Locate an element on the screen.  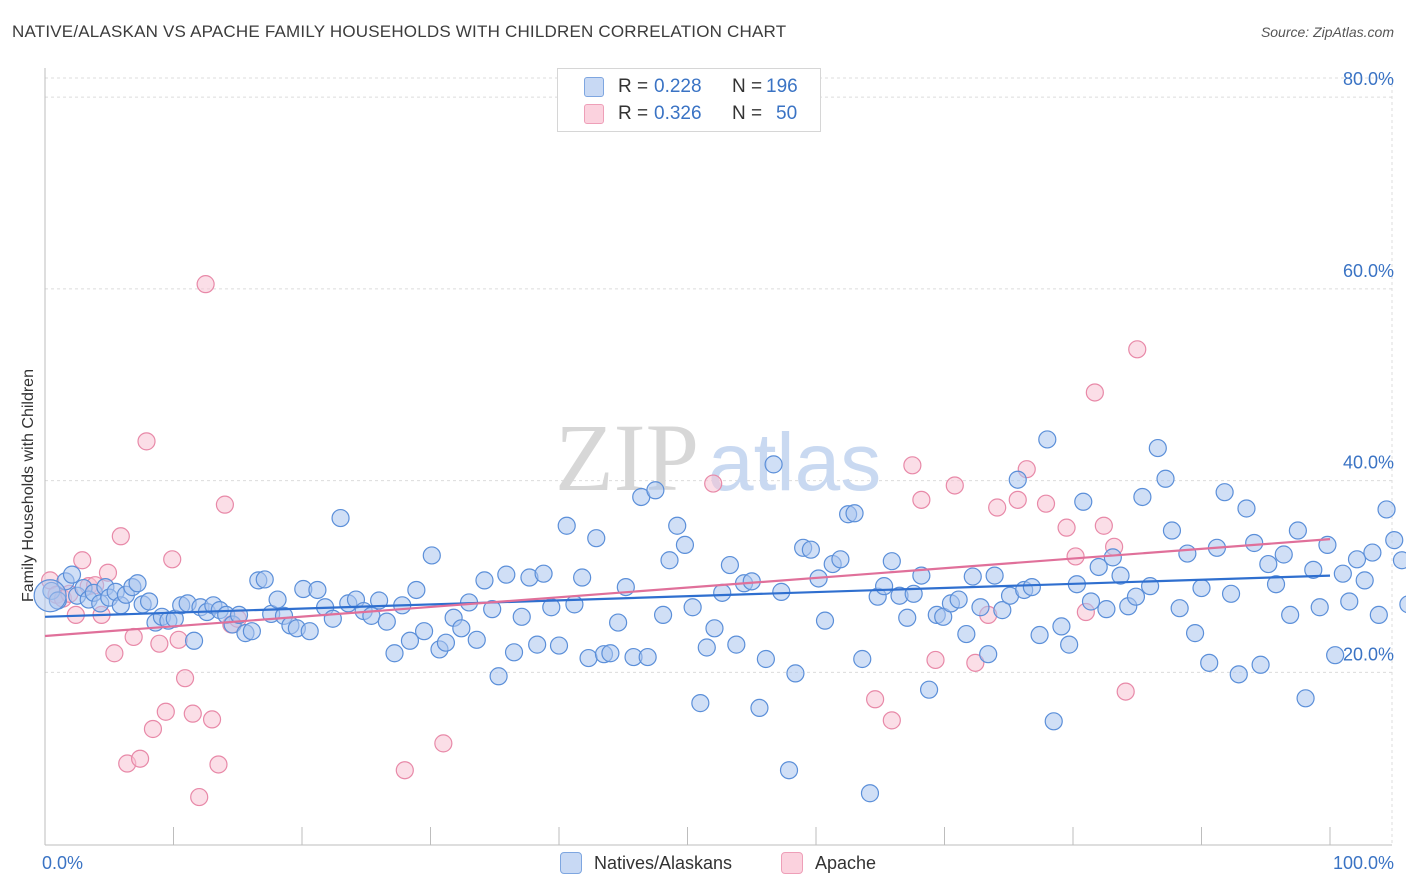
watermark: ZIP atlas is located at coordinates (718, 457).